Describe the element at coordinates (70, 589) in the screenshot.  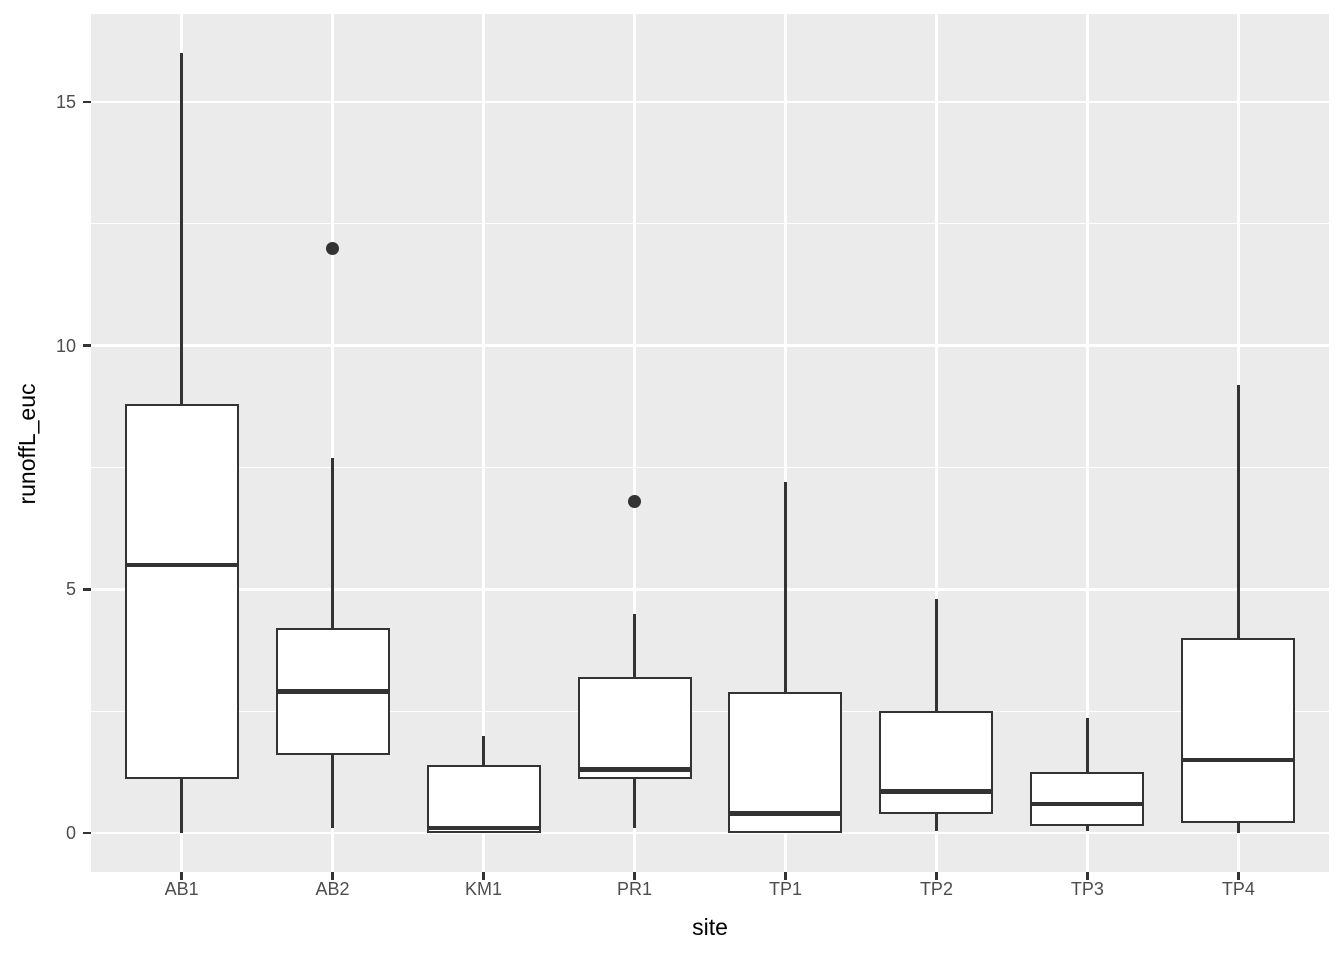
I see `y-tick-label: 5` at that location.